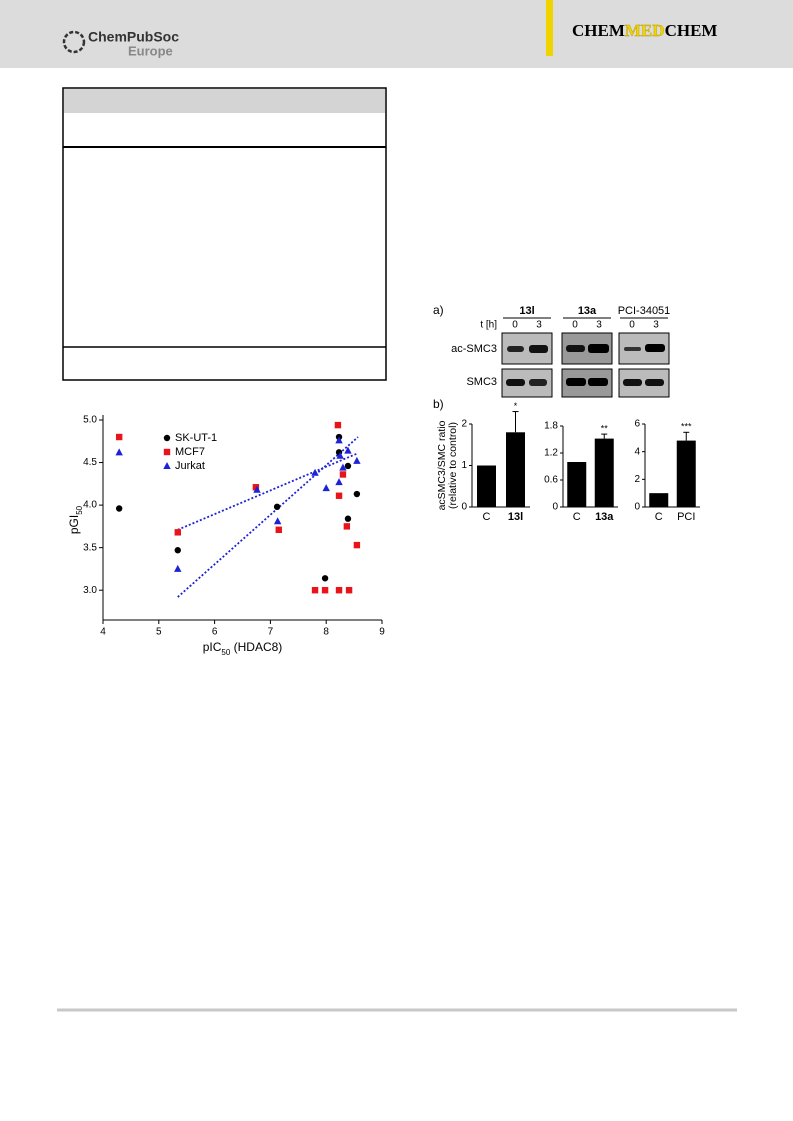 This screenshot has height=1121, width=793. I want to click on x-tick-label: PCI, so click(686, 517).